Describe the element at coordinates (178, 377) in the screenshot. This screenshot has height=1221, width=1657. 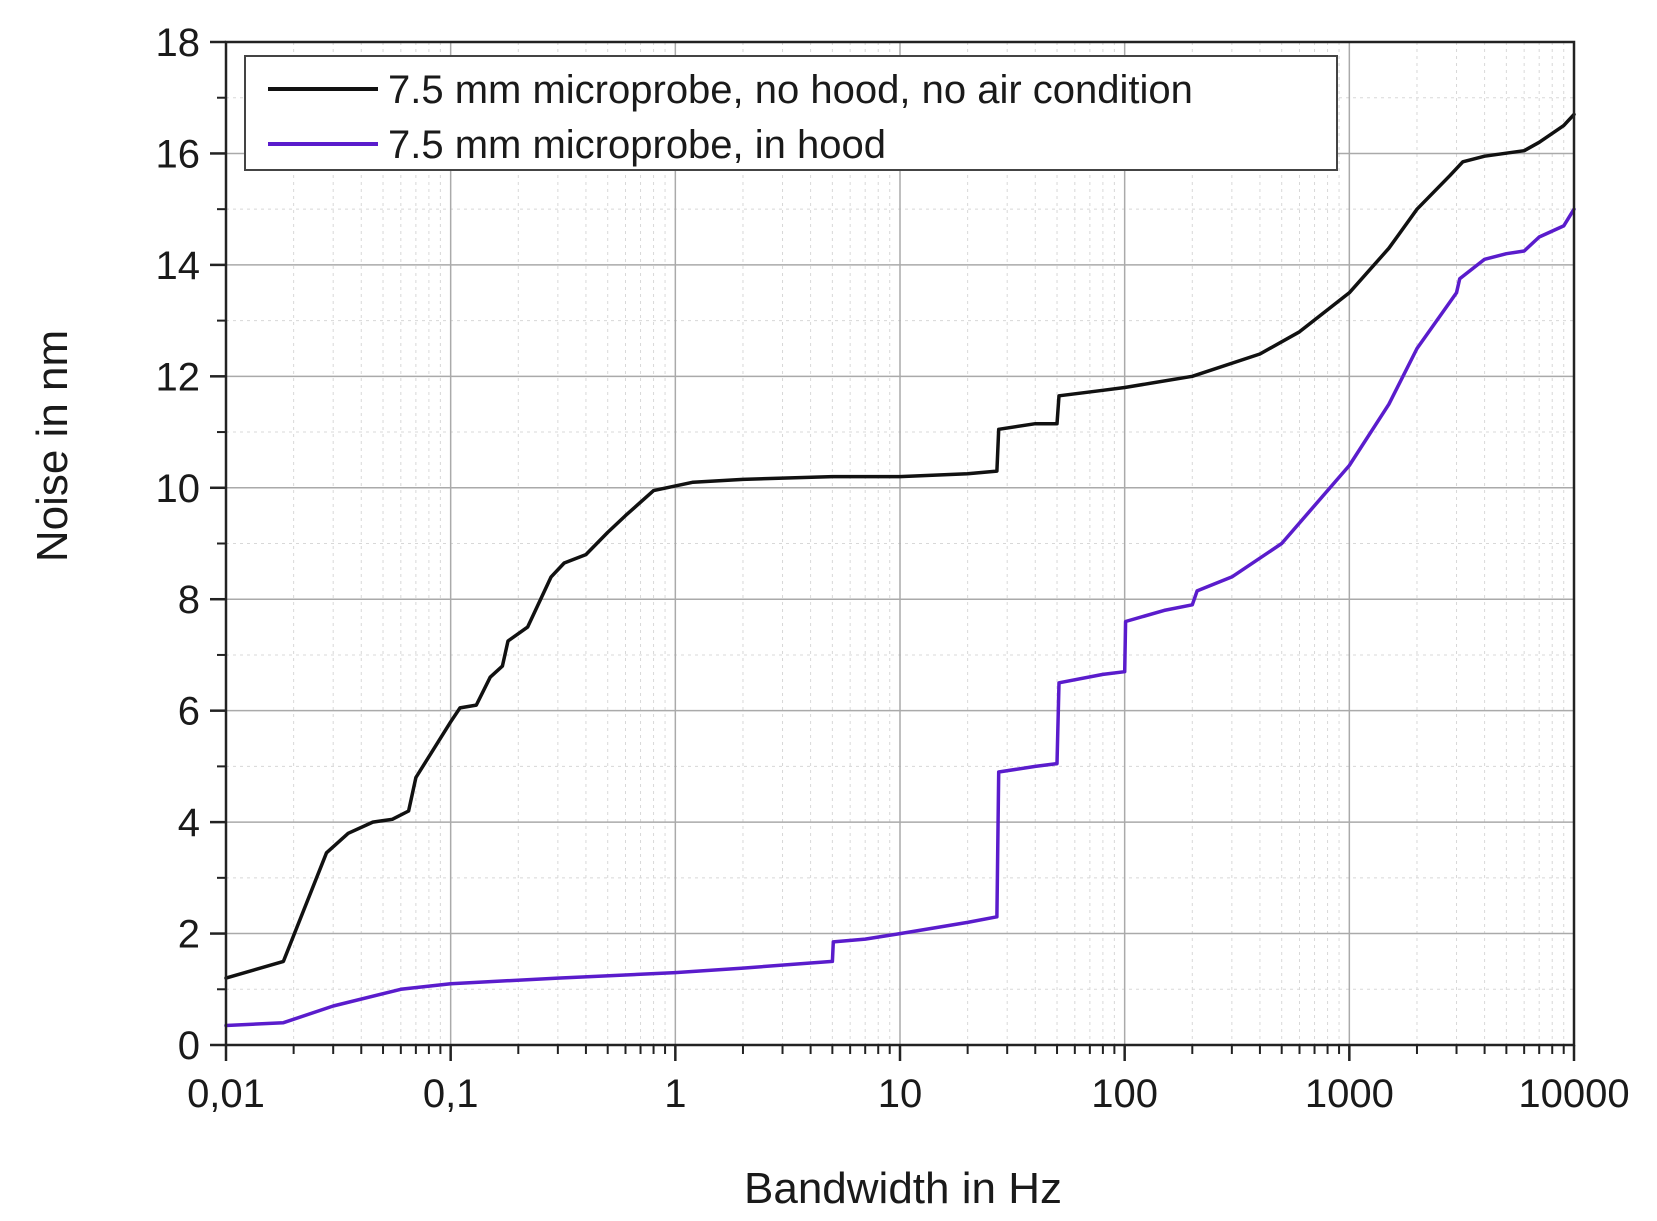
I see `y-tick-label: 12` at that location.